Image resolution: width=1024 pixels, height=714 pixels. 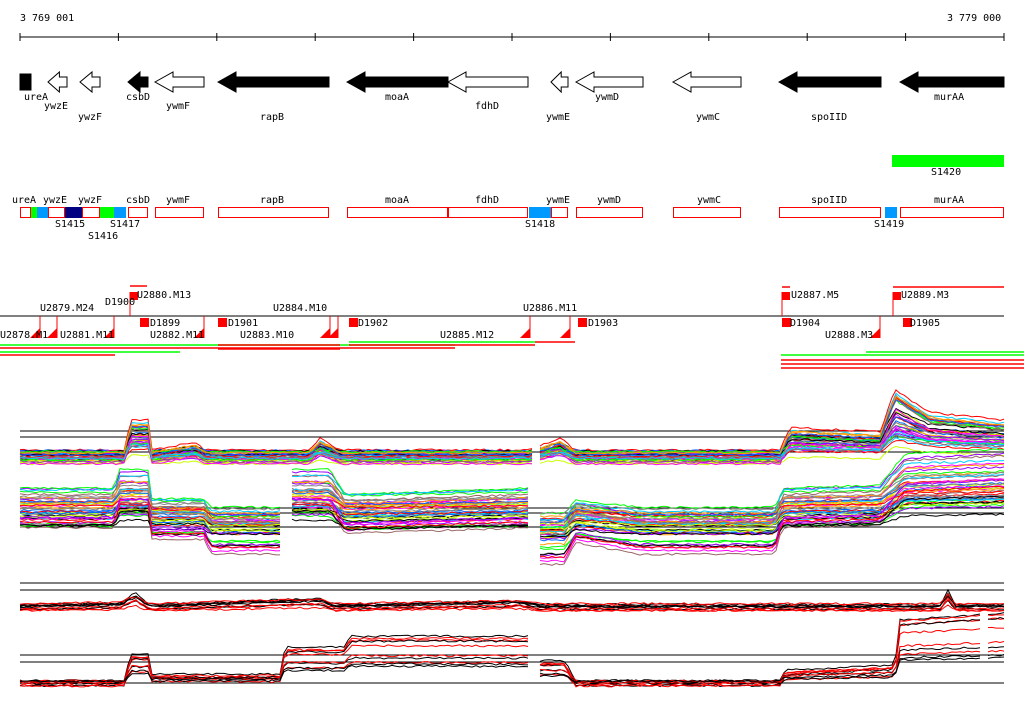 What do you see at coordinates (550, 308) in the screenshot?
I see `marker-label: U2886.M11` at bounding box center [550, 308].